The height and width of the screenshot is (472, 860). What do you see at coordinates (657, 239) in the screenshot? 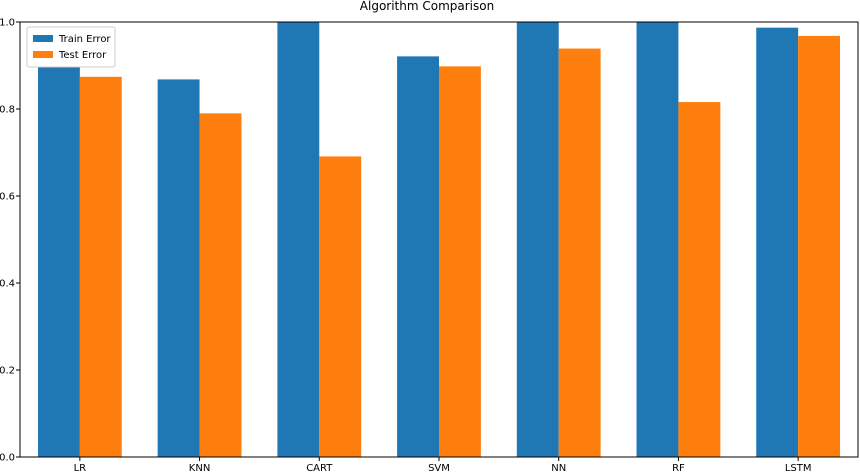
I see `bar-rf-train-error` at bounding box center [657, 239].